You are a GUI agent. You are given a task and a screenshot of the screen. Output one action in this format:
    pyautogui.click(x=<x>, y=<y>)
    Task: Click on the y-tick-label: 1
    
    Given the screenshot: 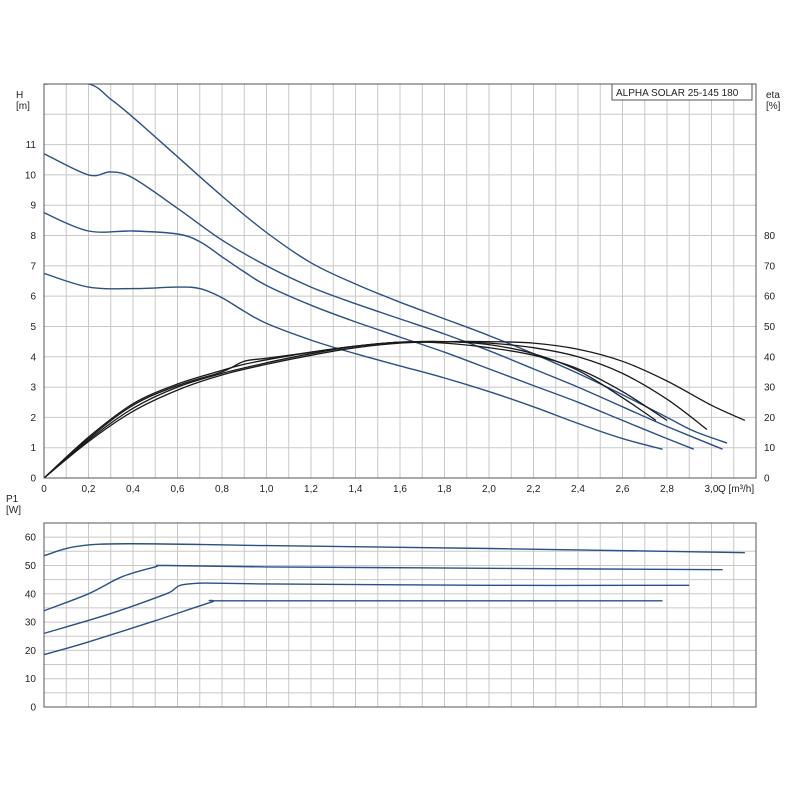 What is the action you would take?
    pyautogui.click(x=33, y=448)
    